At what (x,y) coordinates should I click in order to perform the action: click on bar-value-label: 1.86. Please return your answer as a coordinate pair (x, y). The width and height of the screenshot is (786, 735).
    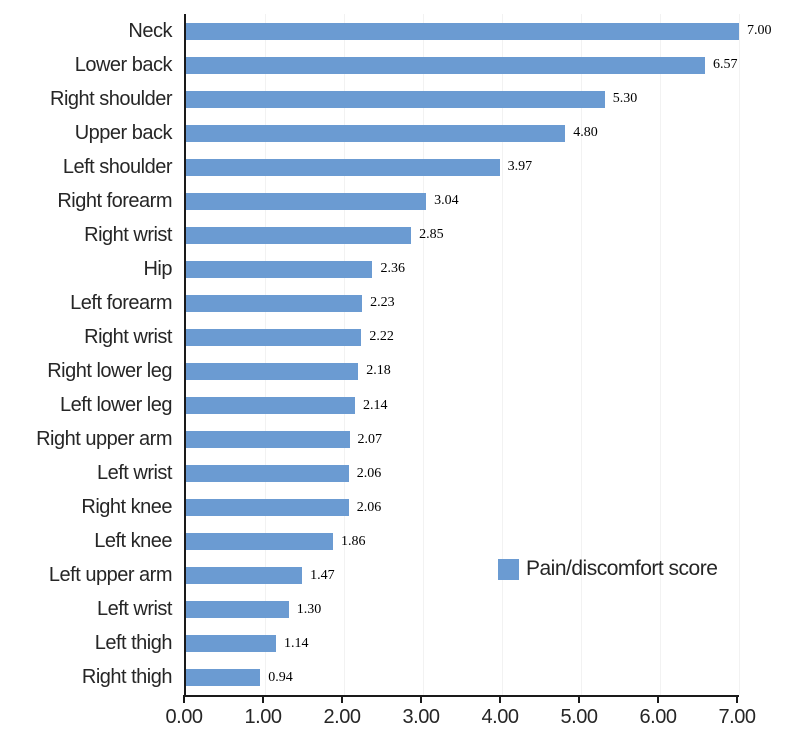
    Looking at the image, I should click on (353, 541).